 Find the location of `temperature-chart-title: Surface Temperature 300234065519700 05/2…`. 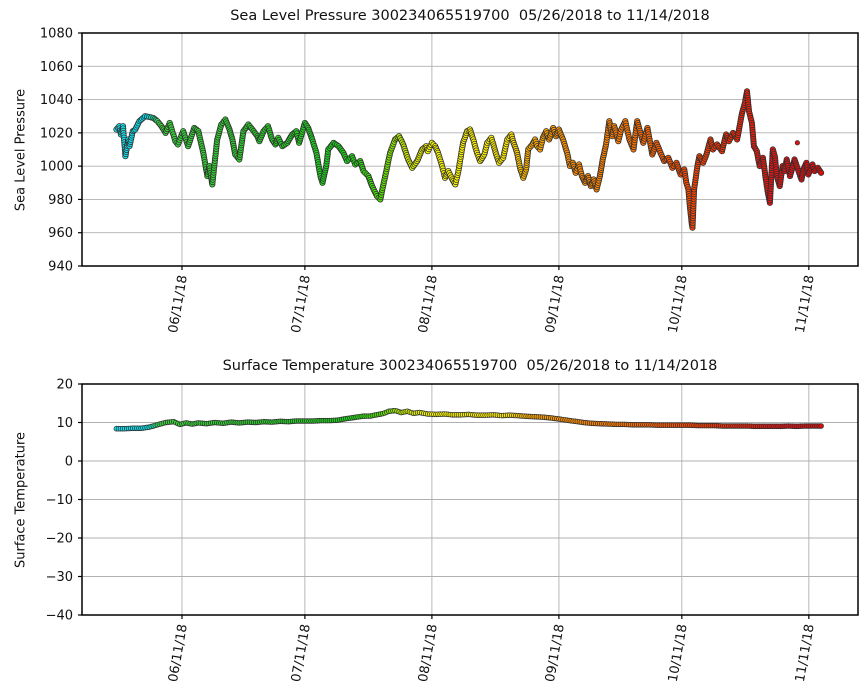

temperature-chart-title: Surface Temperature 300234065519700 05/2… is located at coordinates (470, 366).